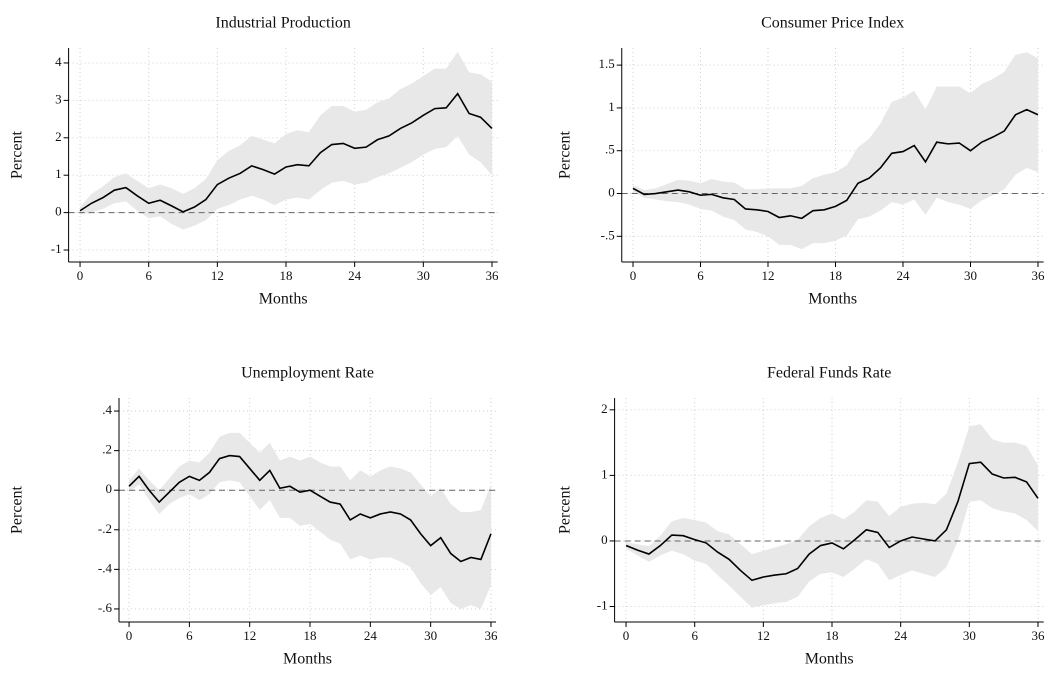 This screenshot has height=673, width=1047. Describe the element at coordinates (829, 373) in the screenshot. I see `title: Federal Funds Rate` at that location.